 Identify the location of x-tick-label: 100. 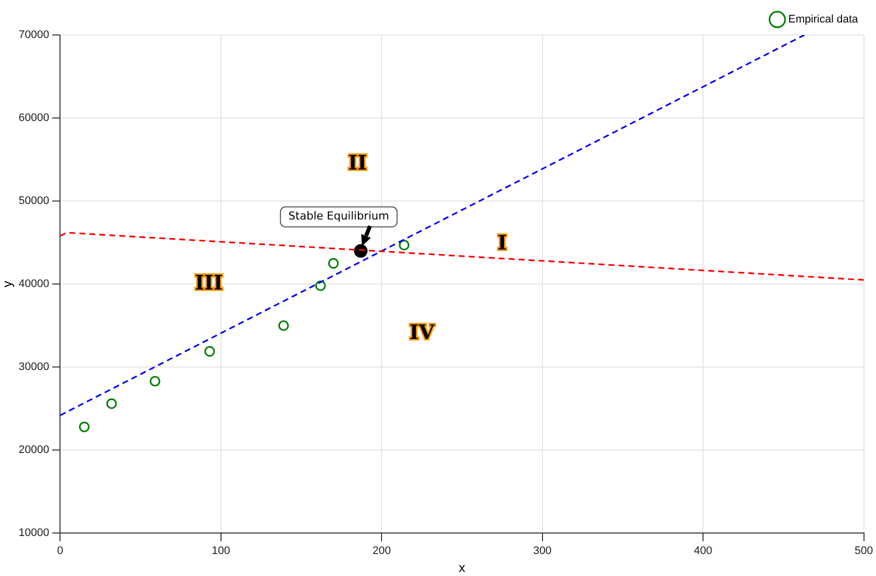
(221, 550).